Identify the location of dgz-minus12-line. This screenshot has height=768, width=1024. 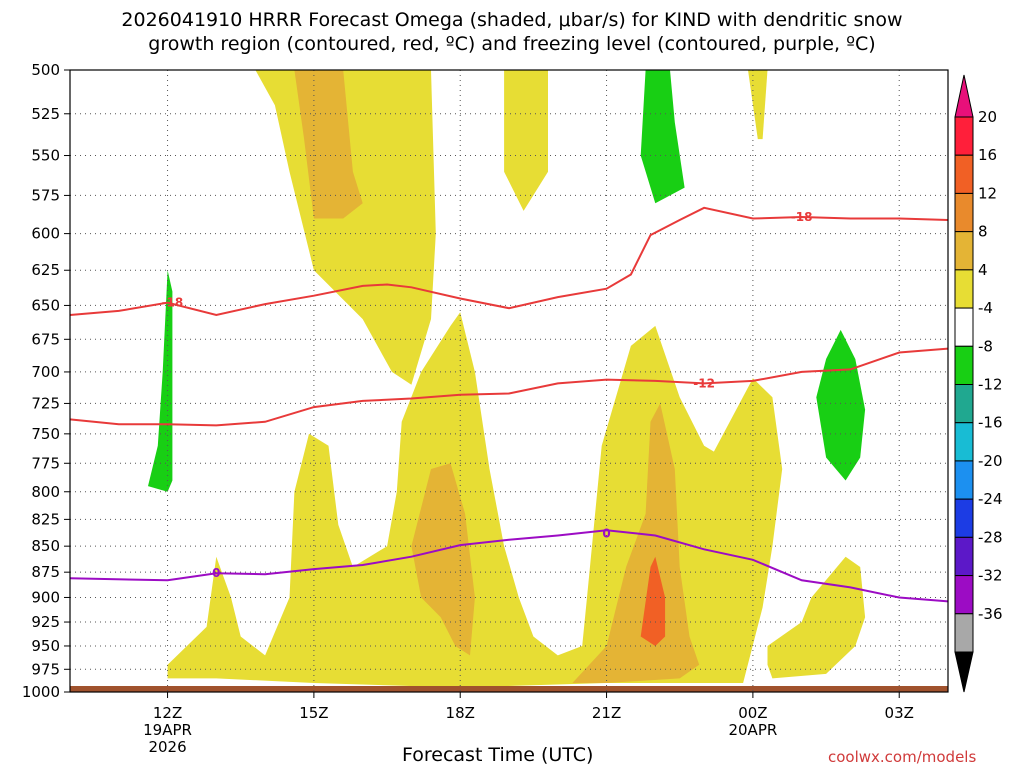
(509, 387).